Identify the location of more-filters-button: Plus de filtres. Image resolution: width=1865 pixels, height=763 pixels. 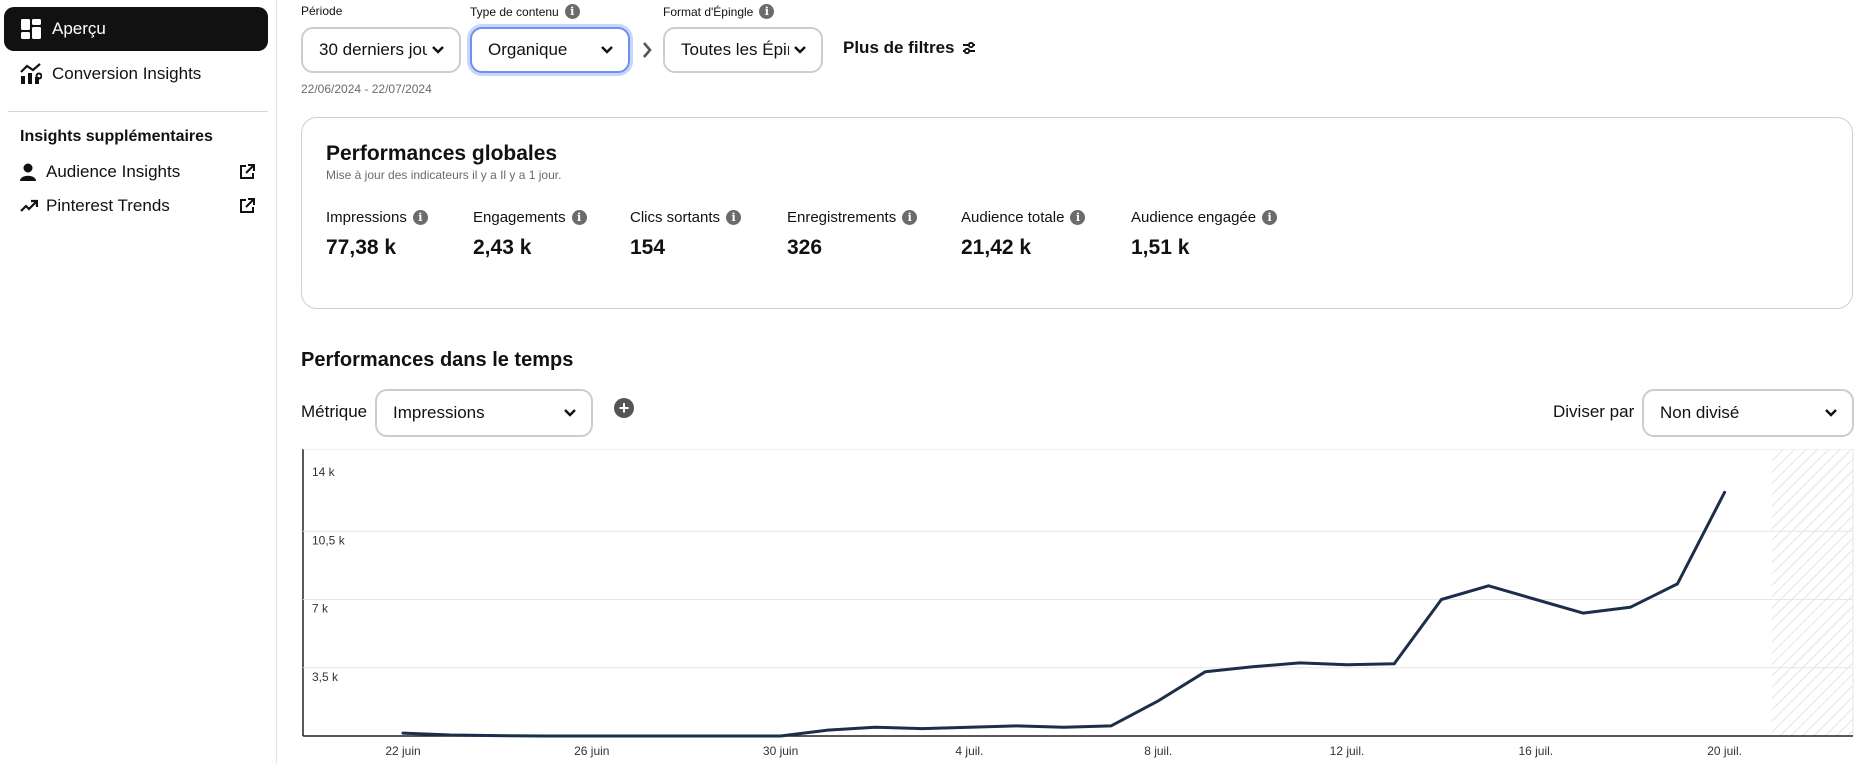
(909, 48).